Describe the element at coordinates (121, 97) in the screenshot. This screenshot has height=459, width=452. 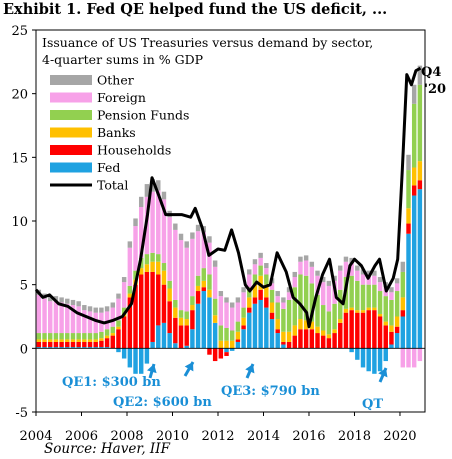
I see `legend-label: Foreign` at that location.